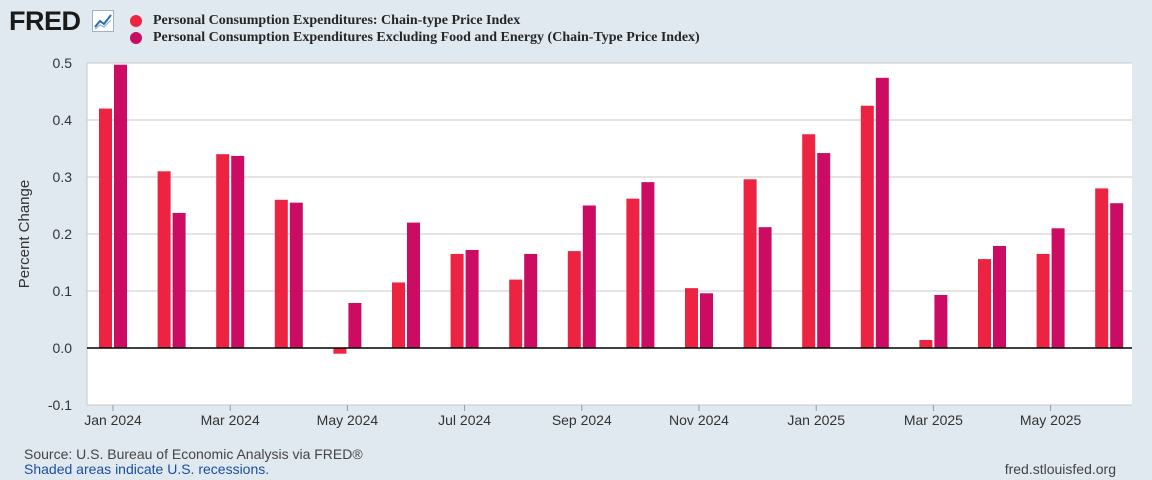 The width and height of the screenshot is (1152, 480). Describe the element at coordinates (24, 234) in the screenshot. I see `y-axis-label: Percent Change` at that location.